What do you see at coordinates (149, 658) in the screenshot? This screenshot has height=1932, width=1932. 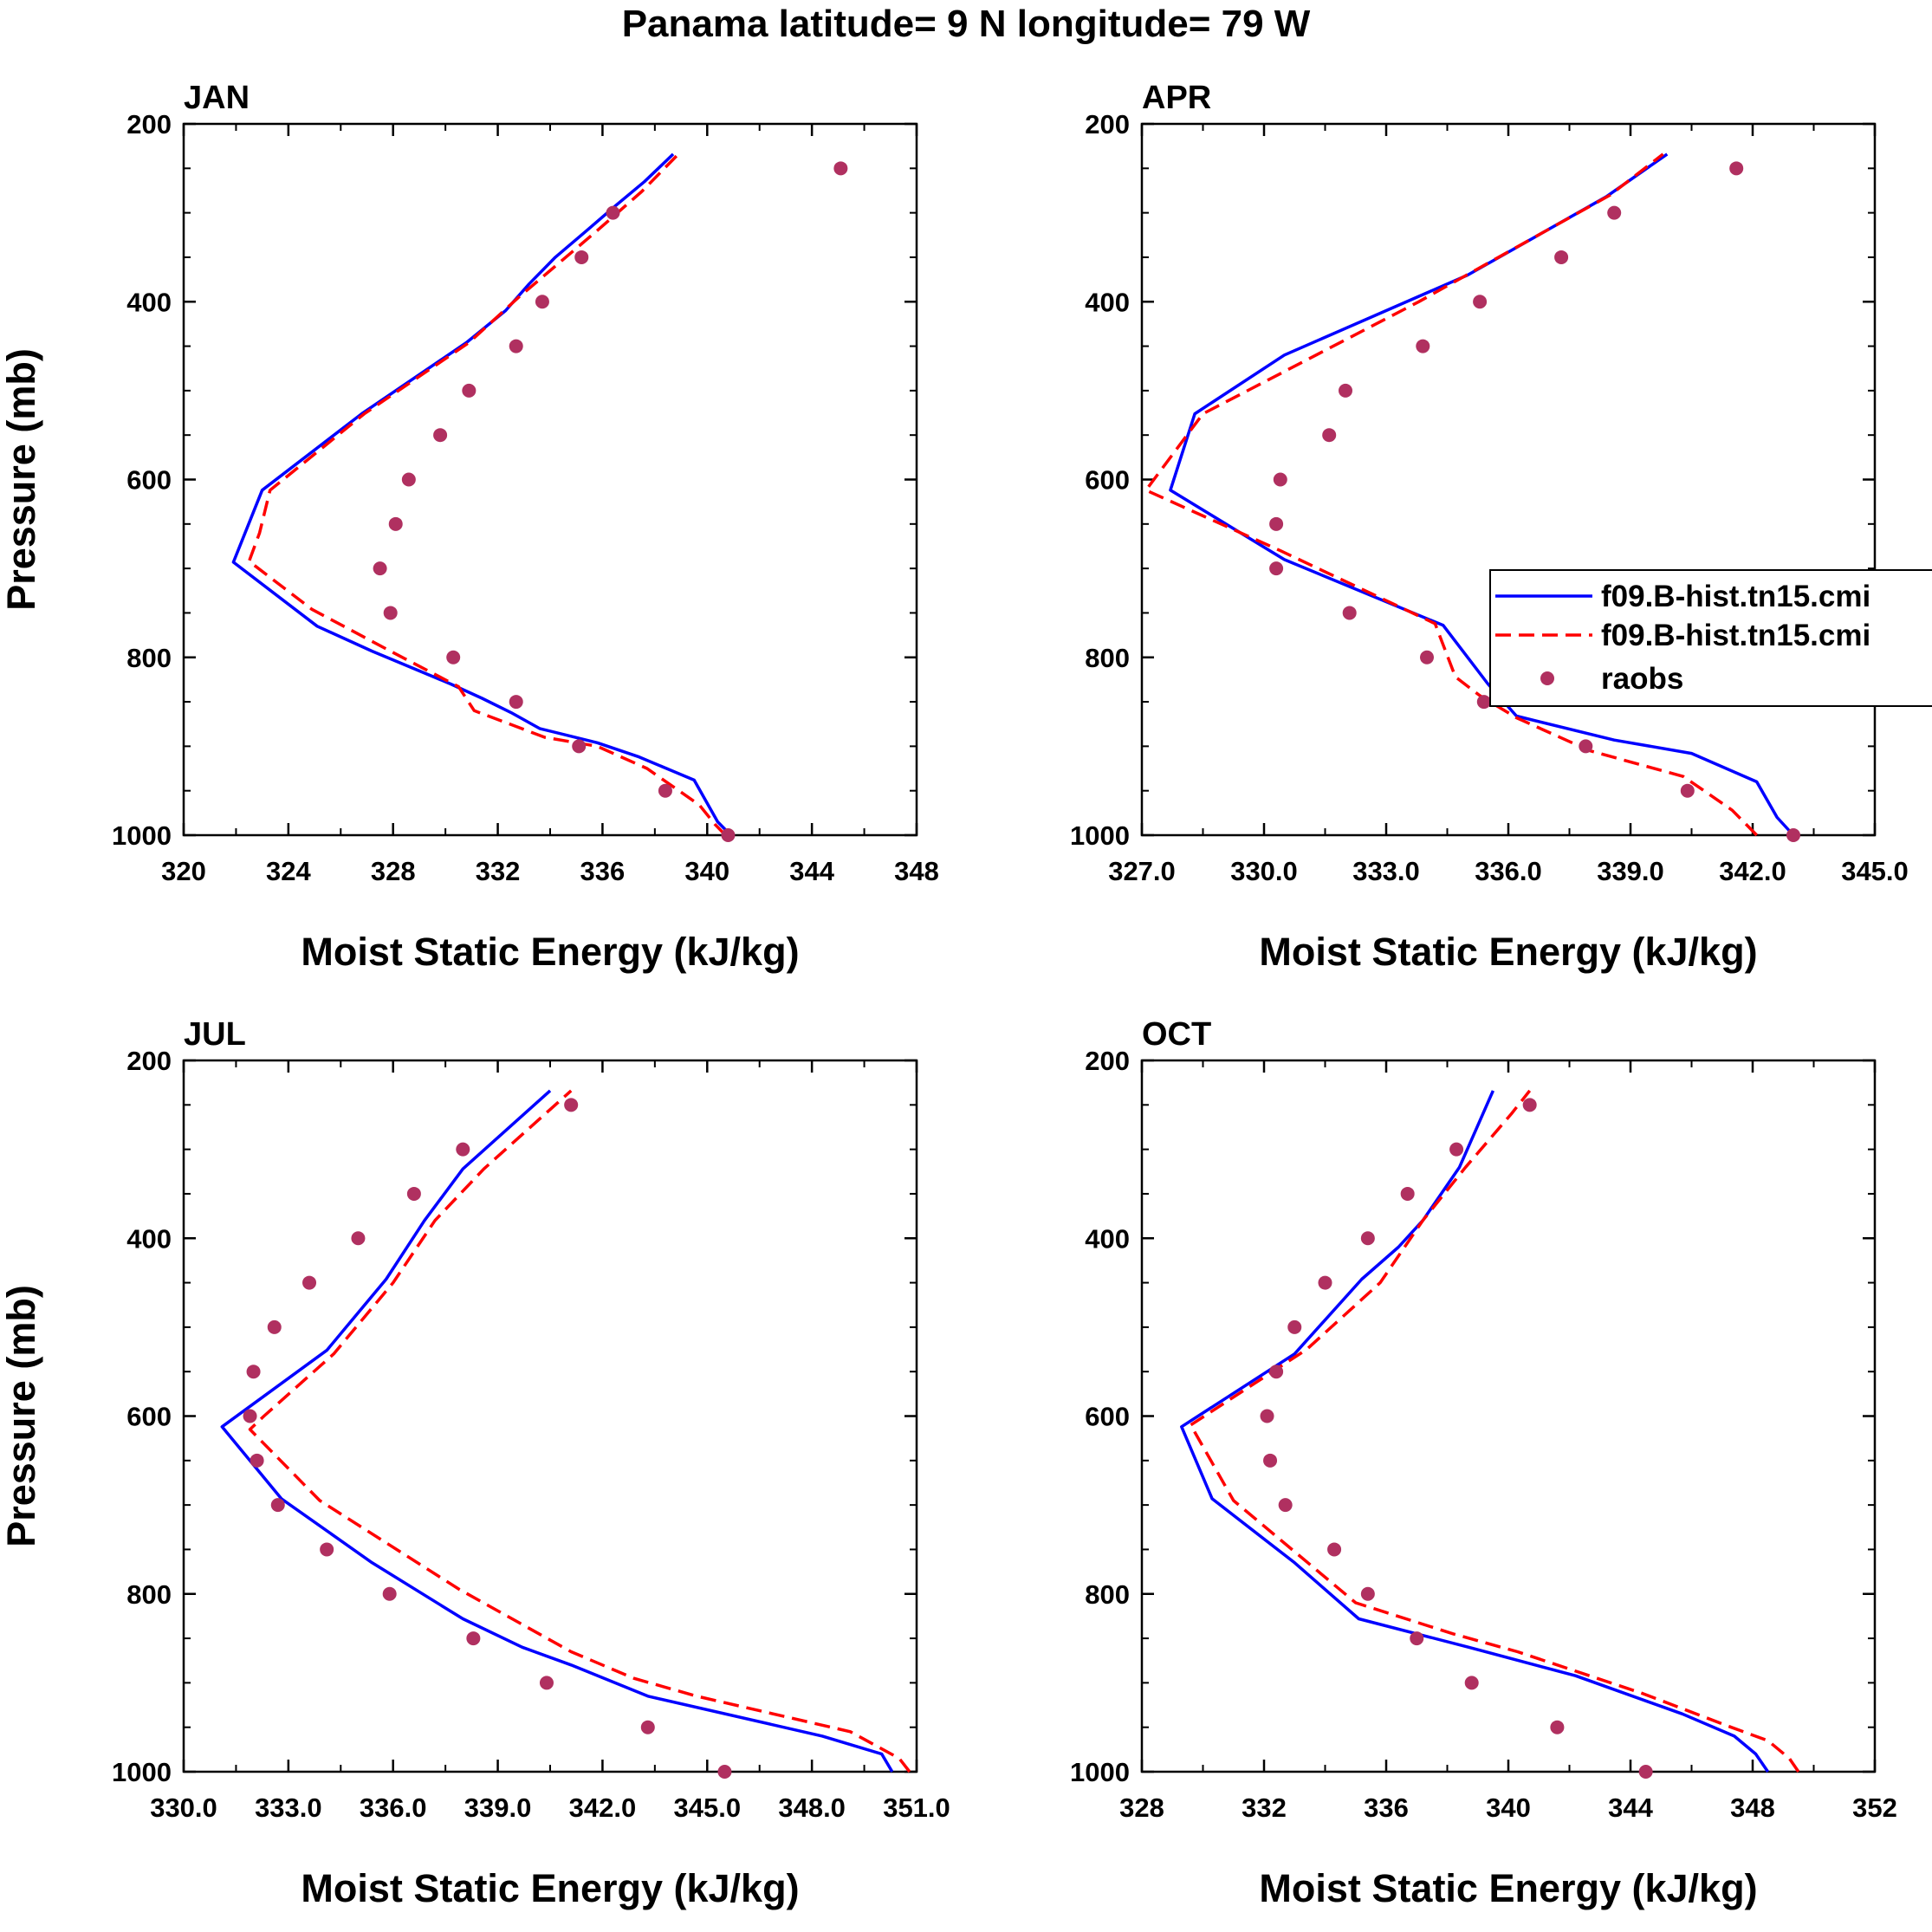 I see `y-tick-label-jan: 800` at bounding box center [149, 658].